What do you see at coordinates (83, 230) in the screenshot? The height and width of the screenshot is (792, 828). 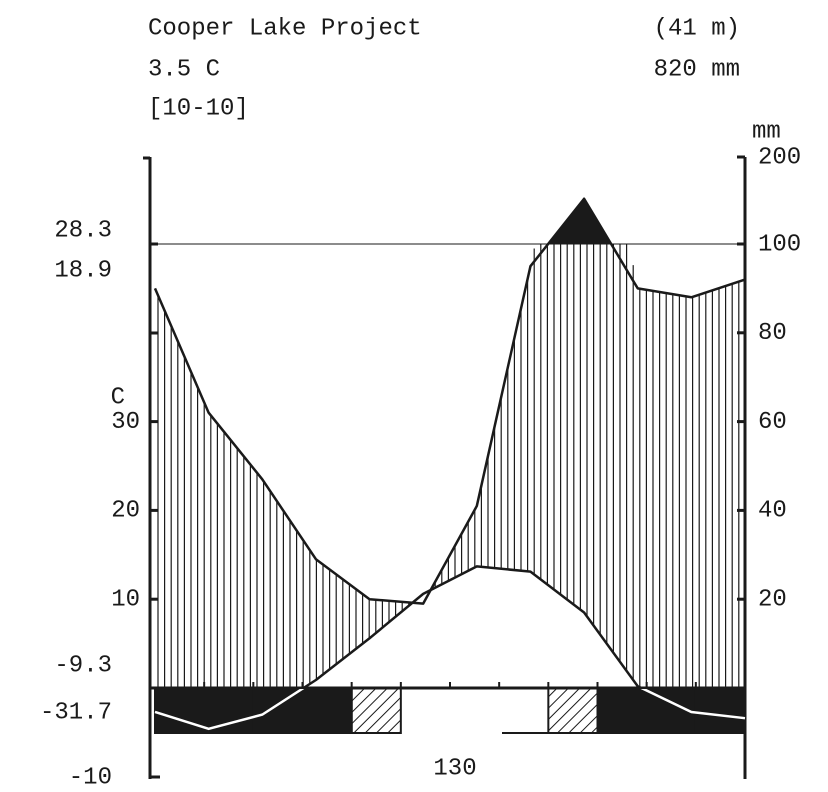 I see `annotation: 28.3` at bounding box center [83, 230].